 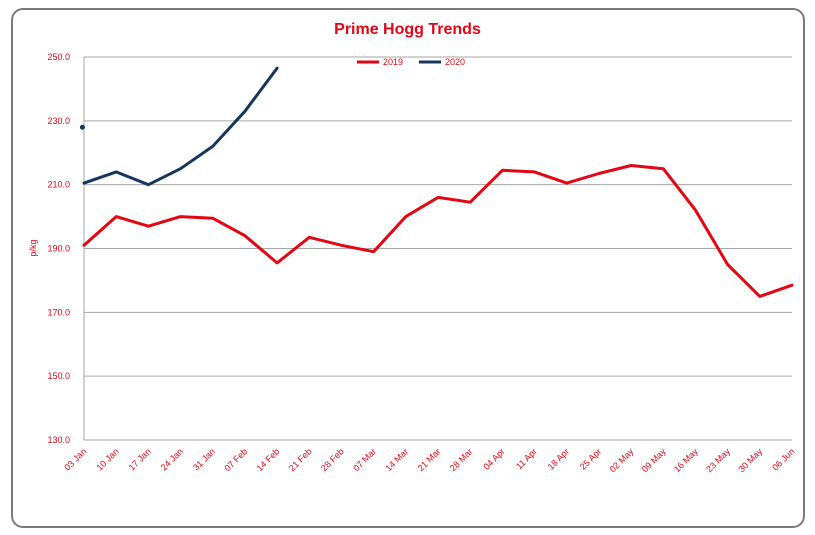 I want to click on x-tick-label: 28 Mar, so click(x=461, y=459).